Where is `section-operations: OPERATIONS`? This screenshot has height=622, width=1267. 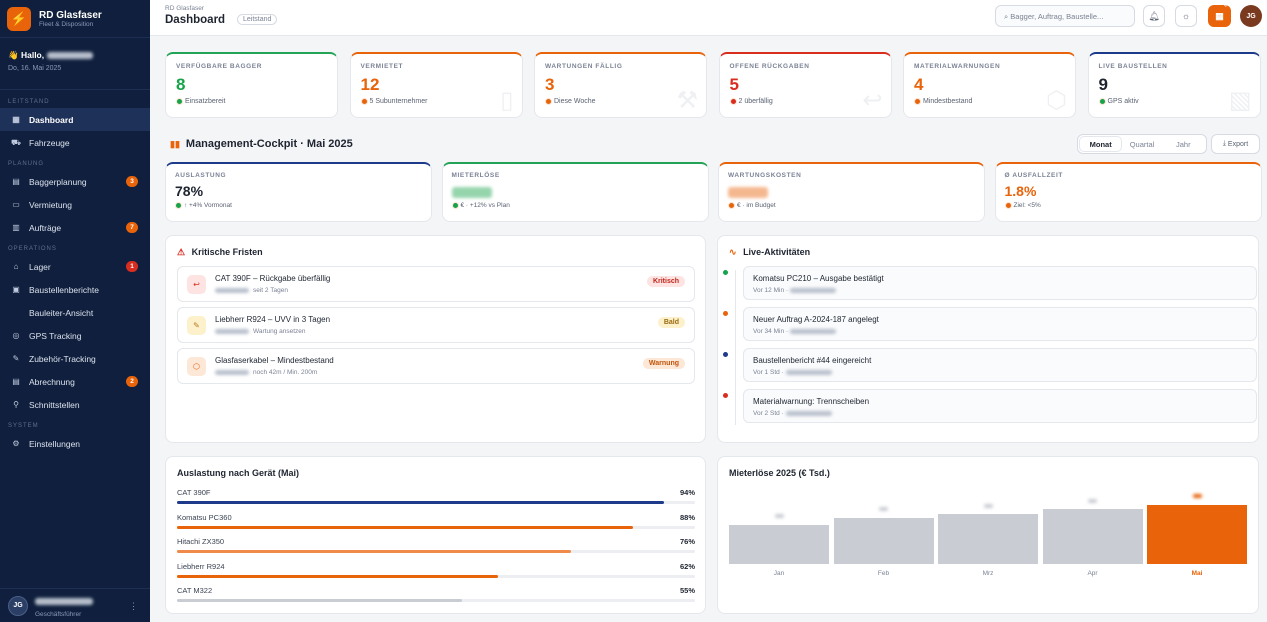 section-operations: OPERATIONS is located at coordinates (32, 249).